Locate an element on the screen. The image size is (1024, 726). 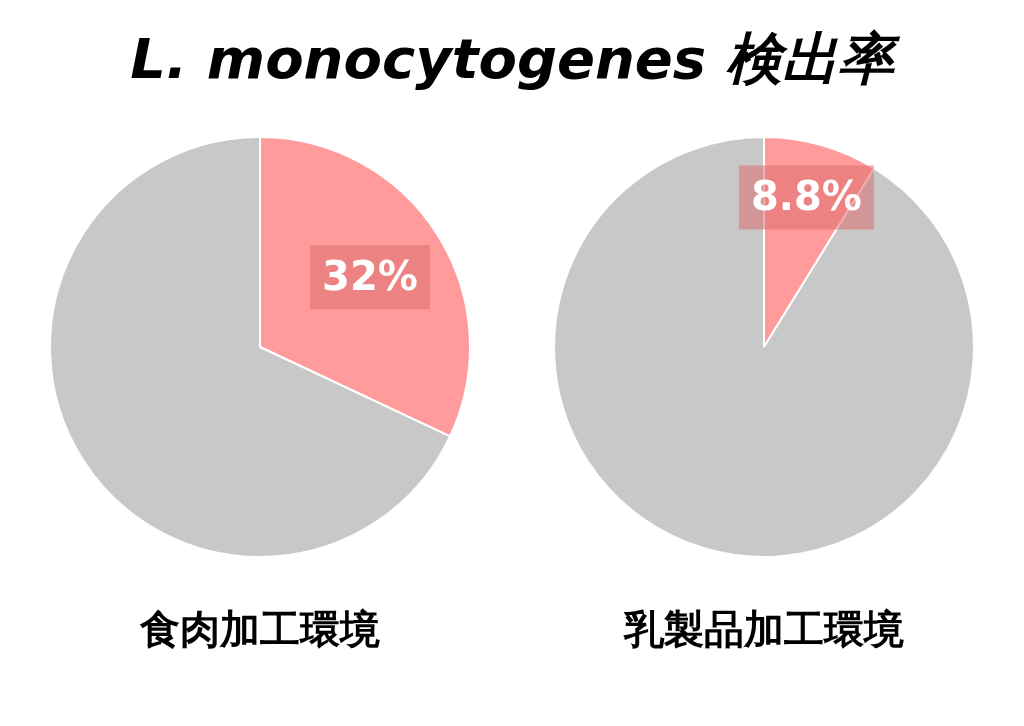
data-label: 8.8% is located at coordinates (806, 195).